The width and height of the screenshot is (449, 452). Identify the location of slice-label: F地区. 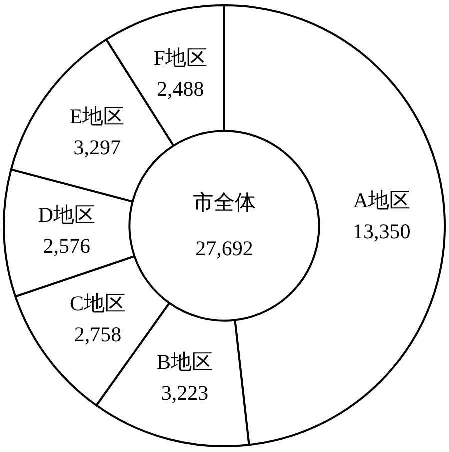
(181, 58).